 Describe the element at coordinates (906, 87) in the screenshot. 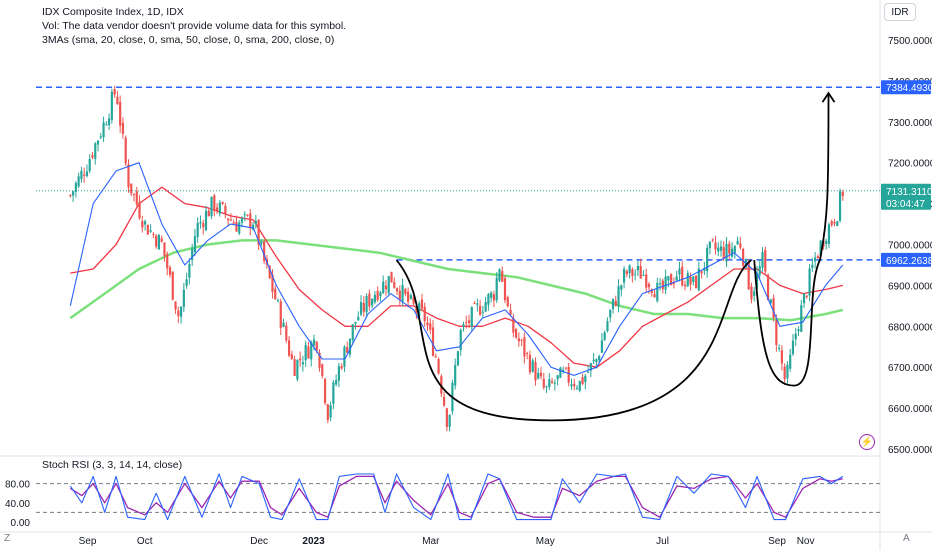

I see `resistance-price-label-bg` at that location.